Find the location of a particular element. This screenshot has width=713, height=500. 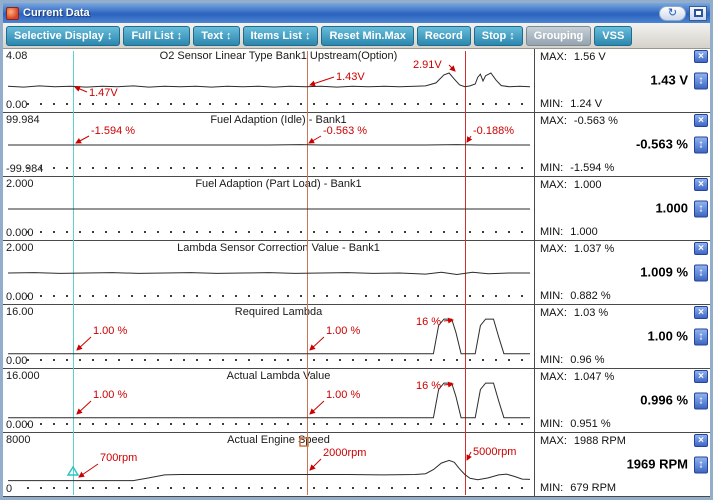

scale-max: 8000 is located at coordinates (18, 440).